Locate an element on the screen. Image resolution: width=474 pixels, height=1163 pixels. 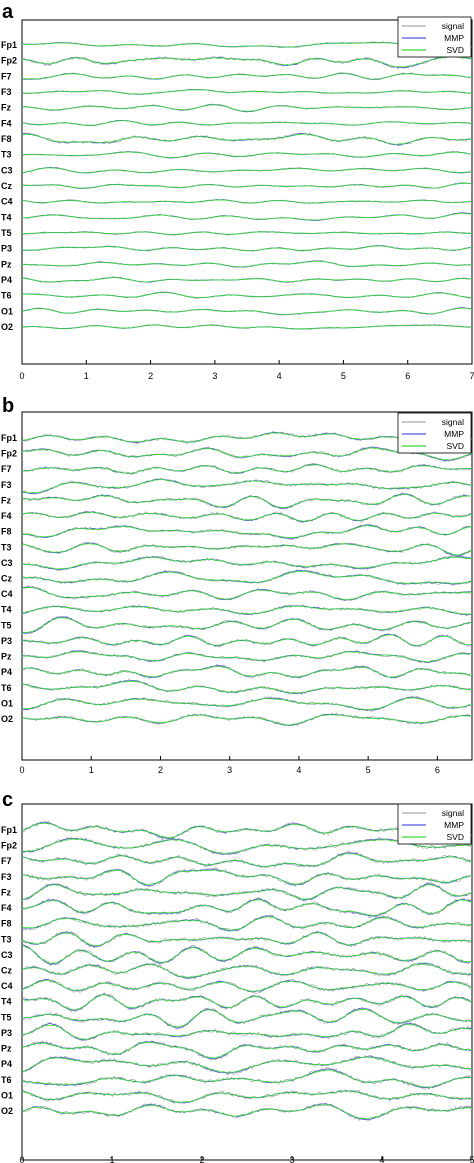
series-svd-cz is located at coordinates (247, 970).